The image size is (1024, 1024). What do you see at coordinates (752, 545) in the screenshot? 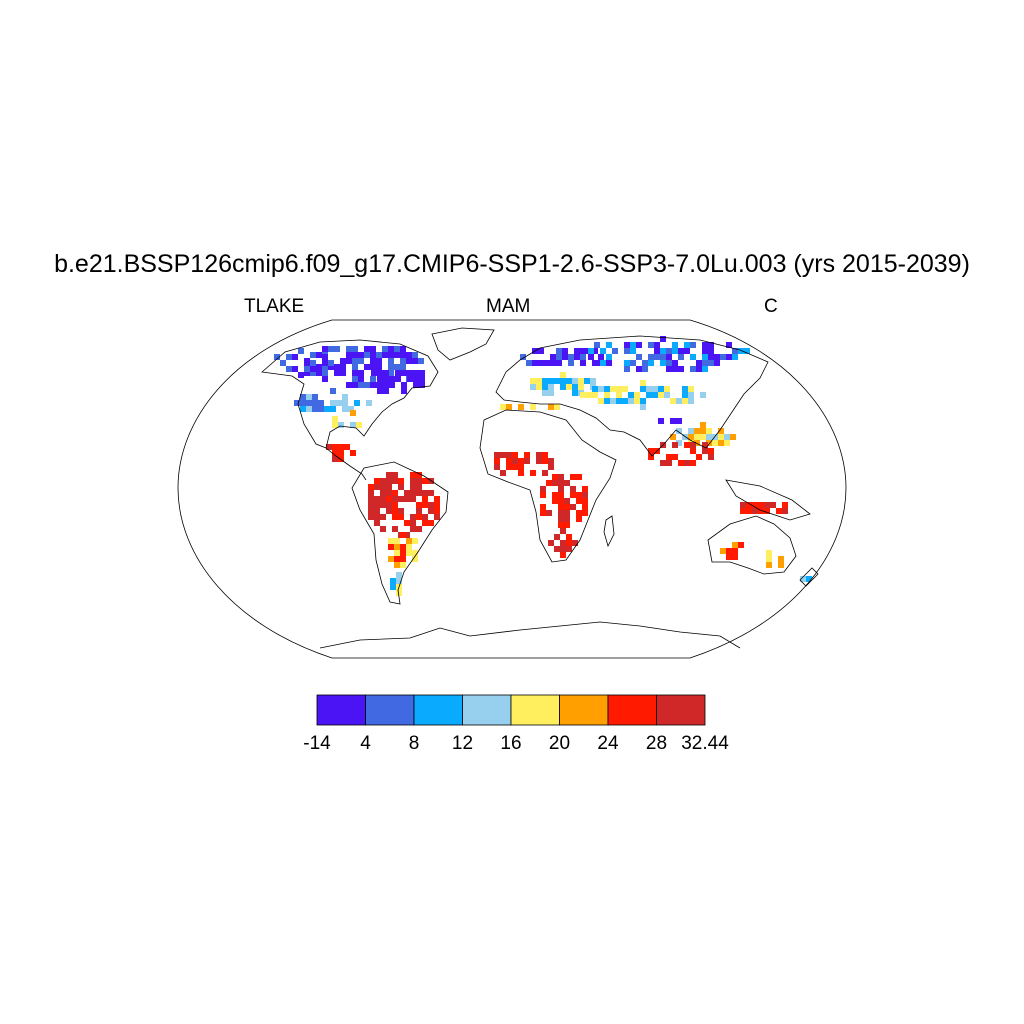
I see `coastline-australia` at bounding box center [752, 545].